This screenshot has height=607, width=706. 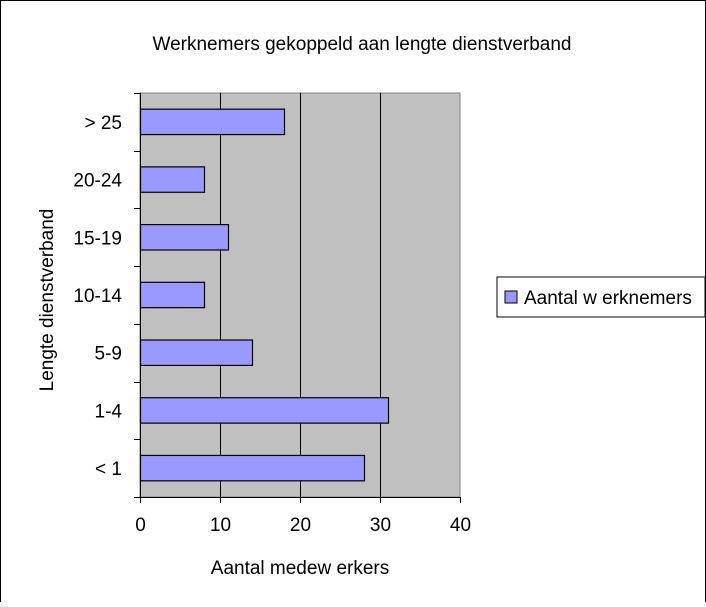 I want to click on y-tick-label: > 25, so click(x=103, y=123).